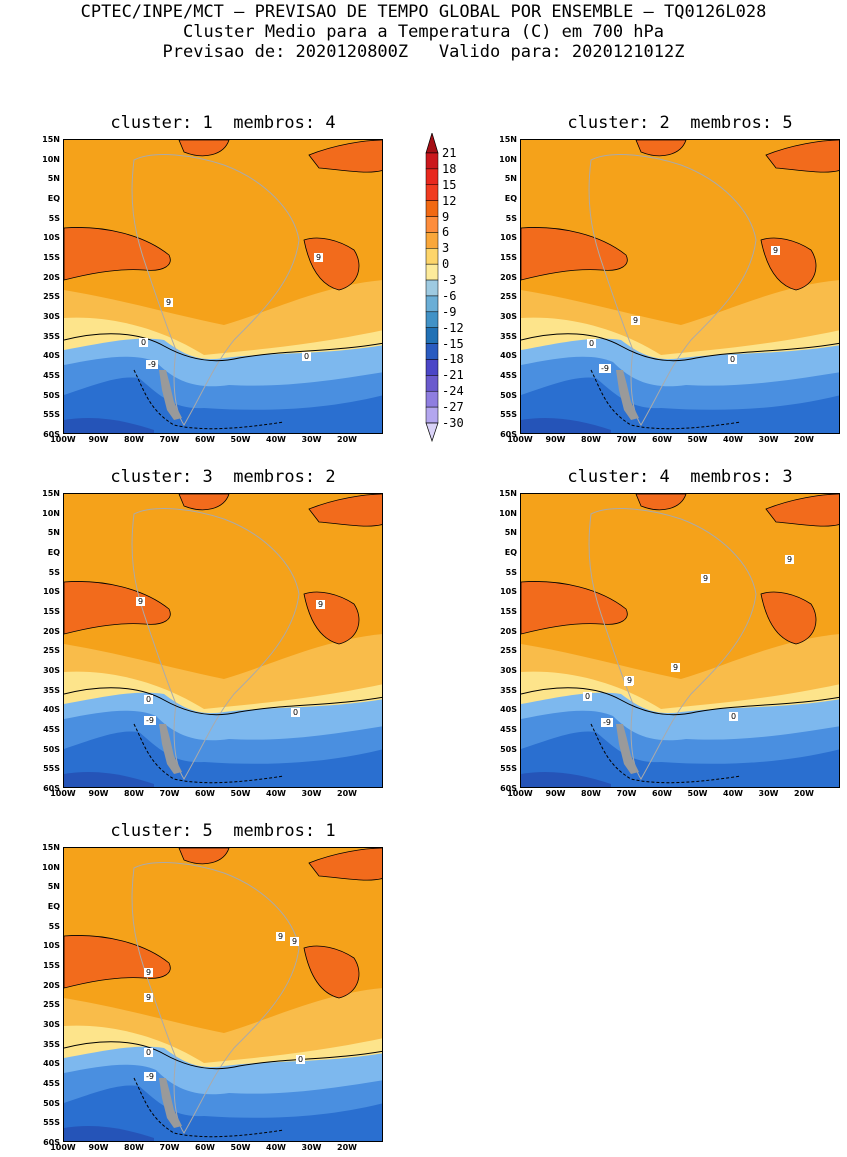  I want to click on panel-2-field, so click(680, 286).